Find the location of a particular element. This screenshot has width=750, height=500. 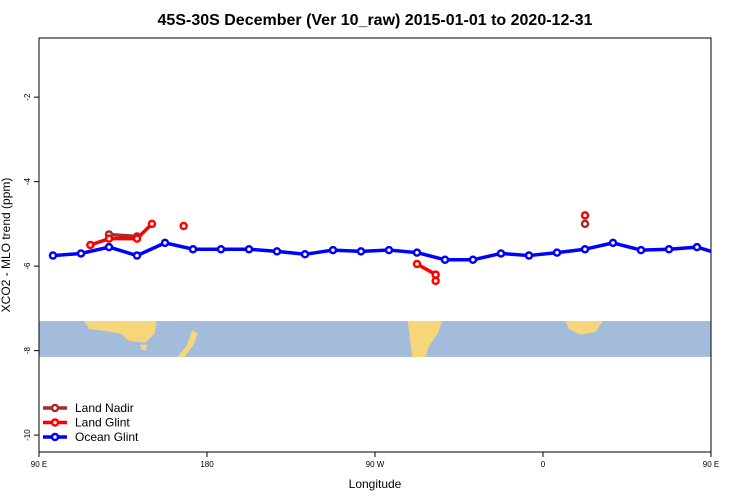

series-layer is located at coordinates (388, 248).